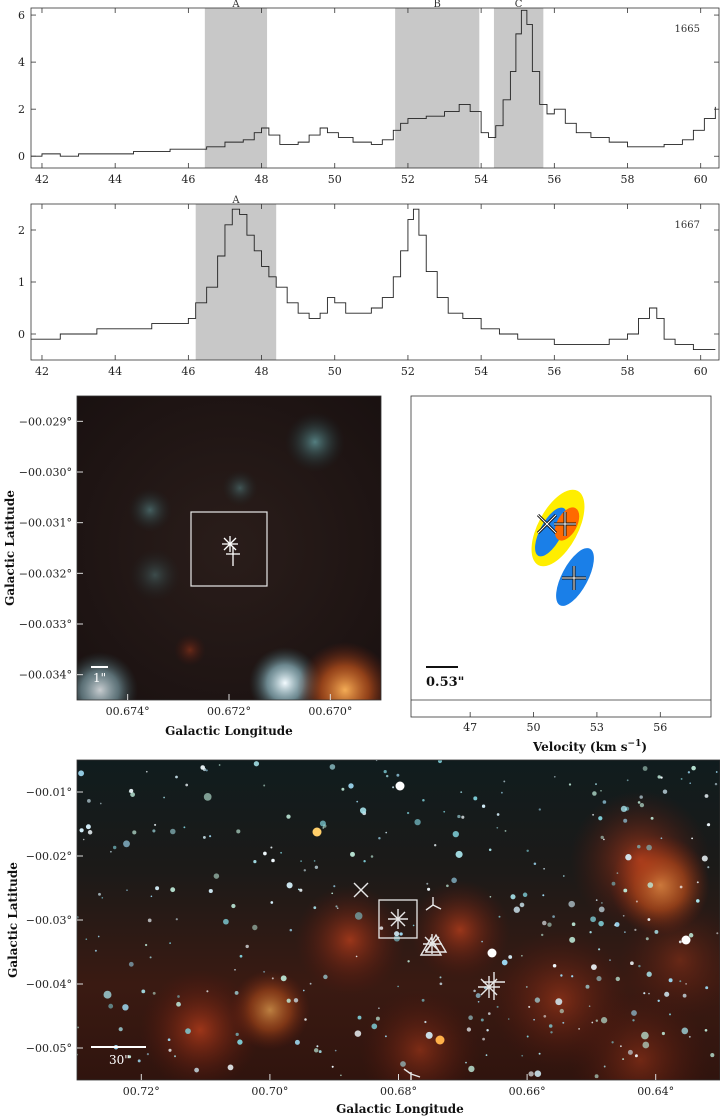 This screenshot has width=720, height=1118. Describe the element at coordinates (42, 371) in the screenshot. I see `x-tick-label: 42` at that location.